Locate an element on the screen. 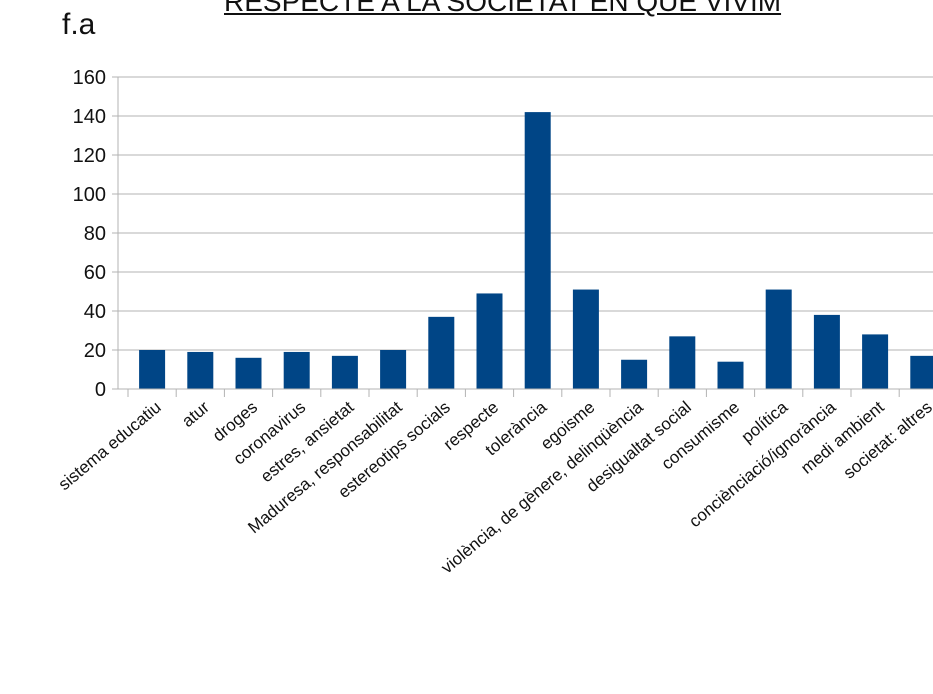 The height and width of the screenshot is (694, 933). y-tick-label: 60 is located at coordinates (95, 273).